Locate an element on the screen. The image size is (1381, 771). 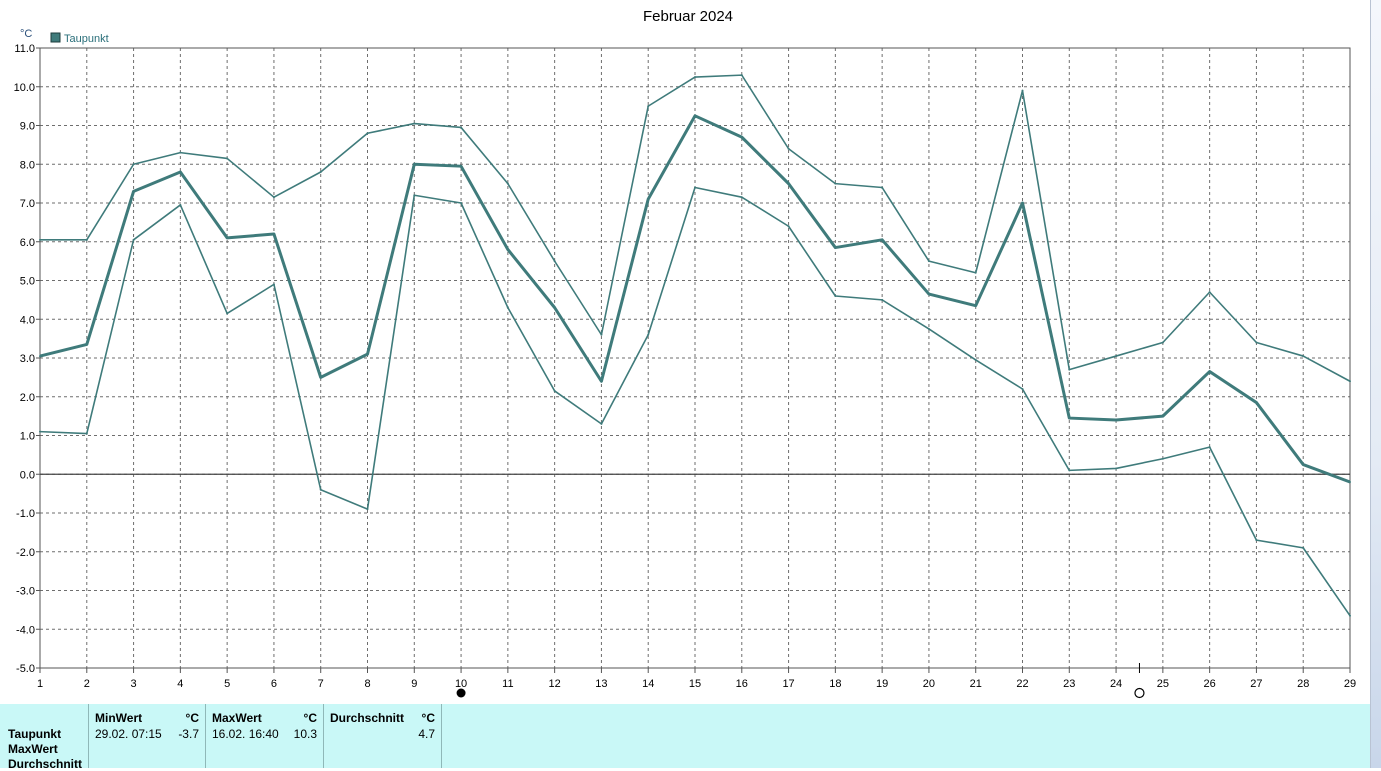
stats-divider is located at coordinates (88, 736).